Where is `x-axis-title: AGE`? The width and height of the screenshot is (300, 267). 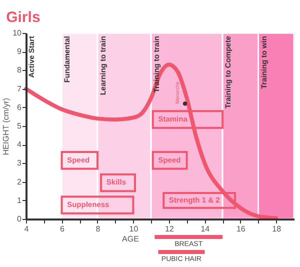 x-axis-title: AGE is located at coordinates (130, 239).